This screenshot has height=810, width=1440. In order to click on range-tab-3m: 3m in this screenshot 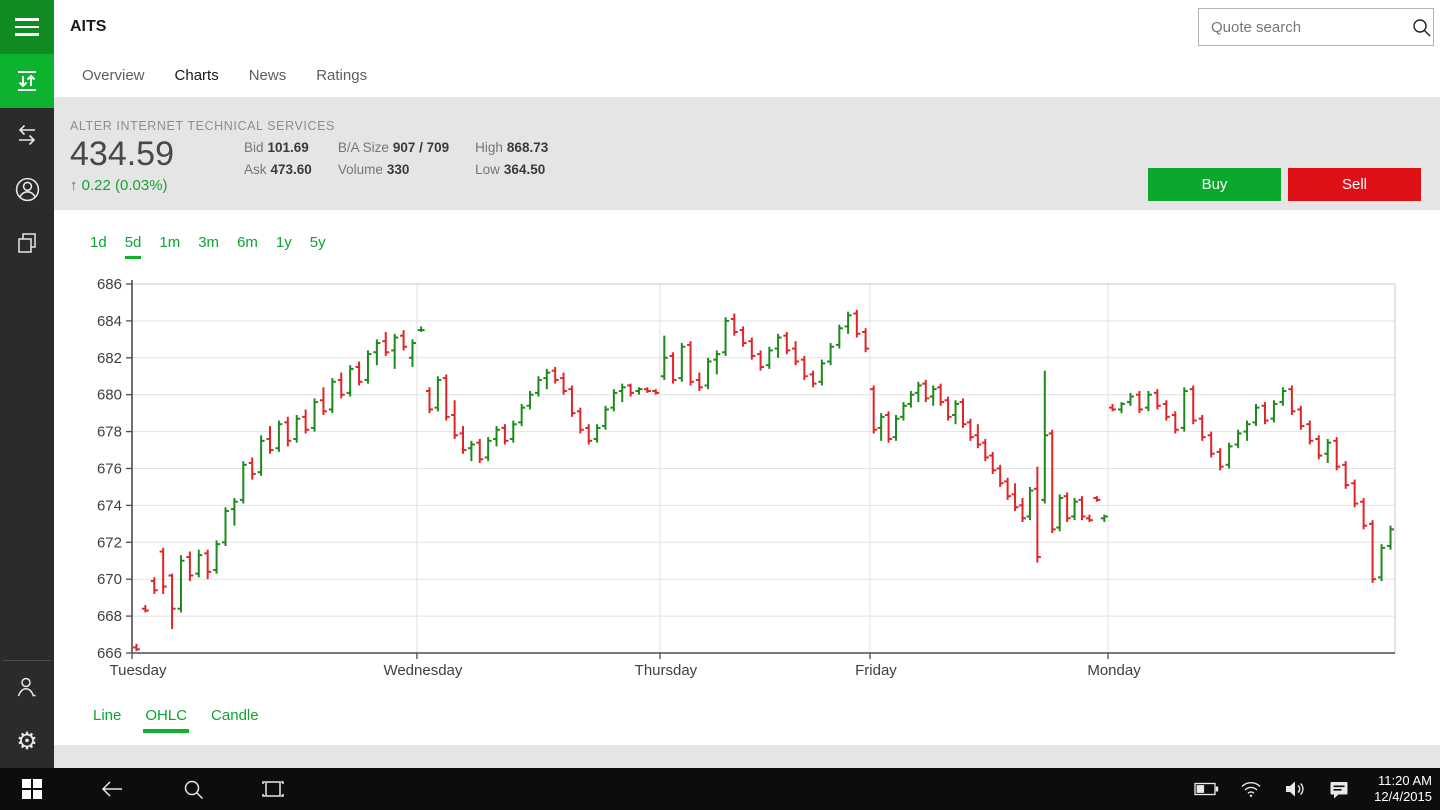, I will do `click(209, 242)`.